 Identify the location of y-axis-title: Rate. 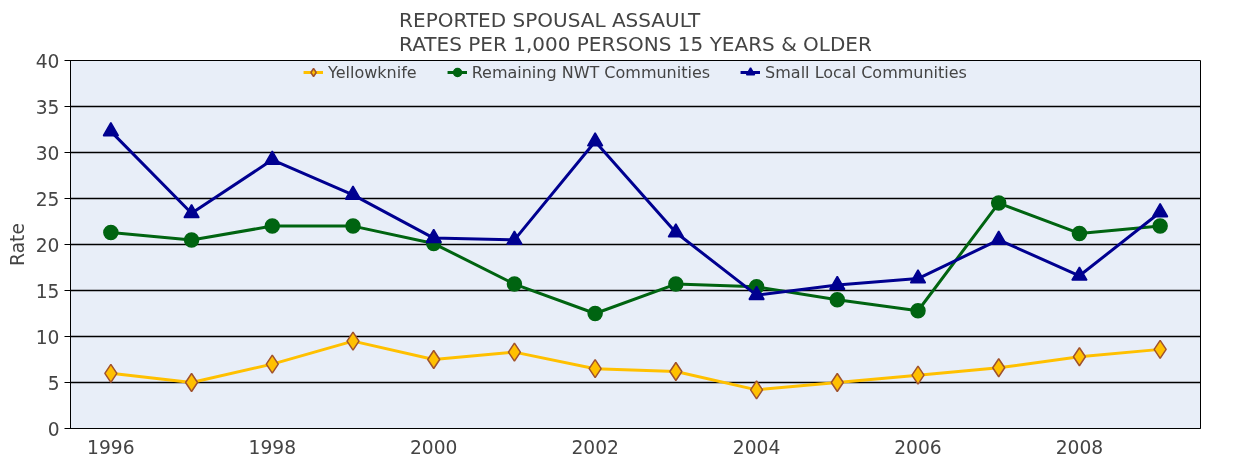
(17, 244).